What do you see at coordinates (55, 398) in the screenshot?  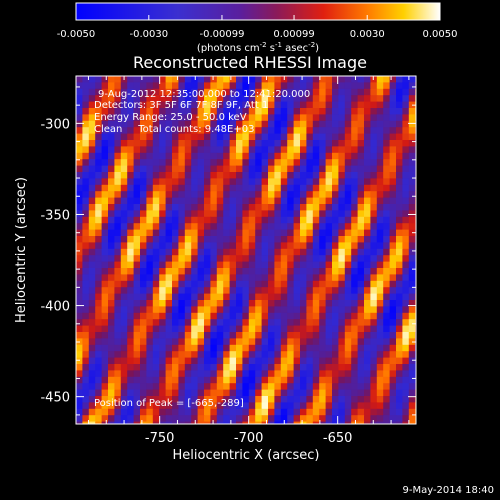 I see `y-tick-label: -450` at bounding box center [55, 398].